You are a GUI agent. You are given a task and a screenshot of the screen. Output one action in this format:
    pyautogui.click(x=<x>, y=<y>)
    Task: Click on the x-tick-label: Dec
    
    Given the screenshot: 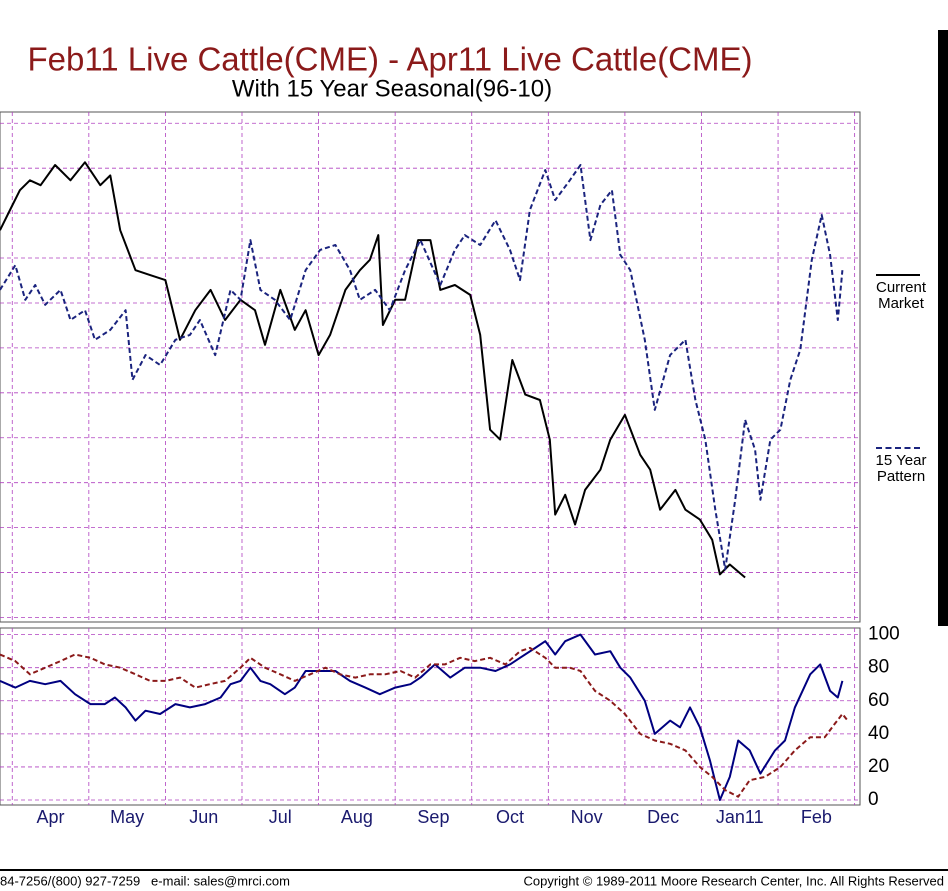 What is the action you would take?
    pyautogui.click(x=663, y=817)
    